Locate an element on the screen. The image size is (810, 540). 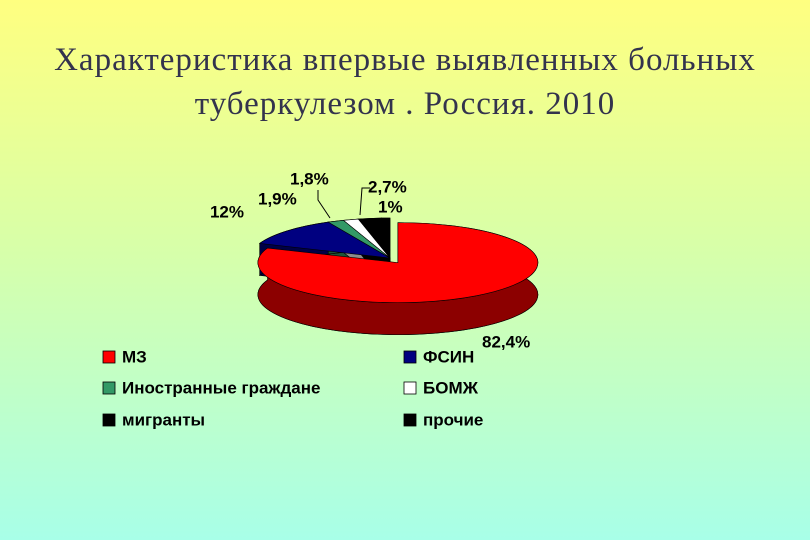
data-label: 2,7% is located at coordinates (387, 186).